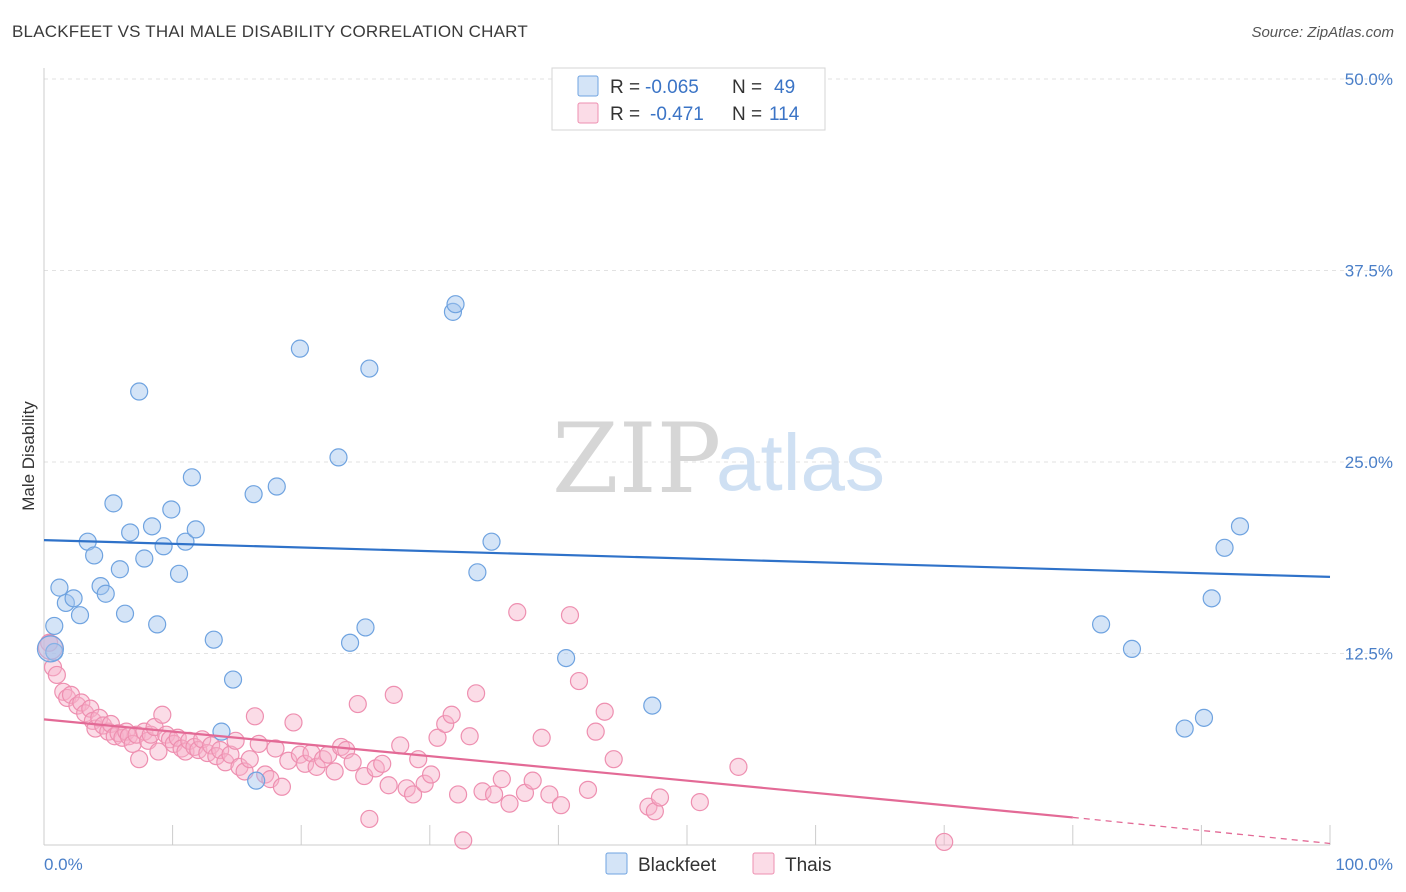 The image size is (1406, 892). I want to click on y-tick-label: 50.0%, so click(1369, 79).